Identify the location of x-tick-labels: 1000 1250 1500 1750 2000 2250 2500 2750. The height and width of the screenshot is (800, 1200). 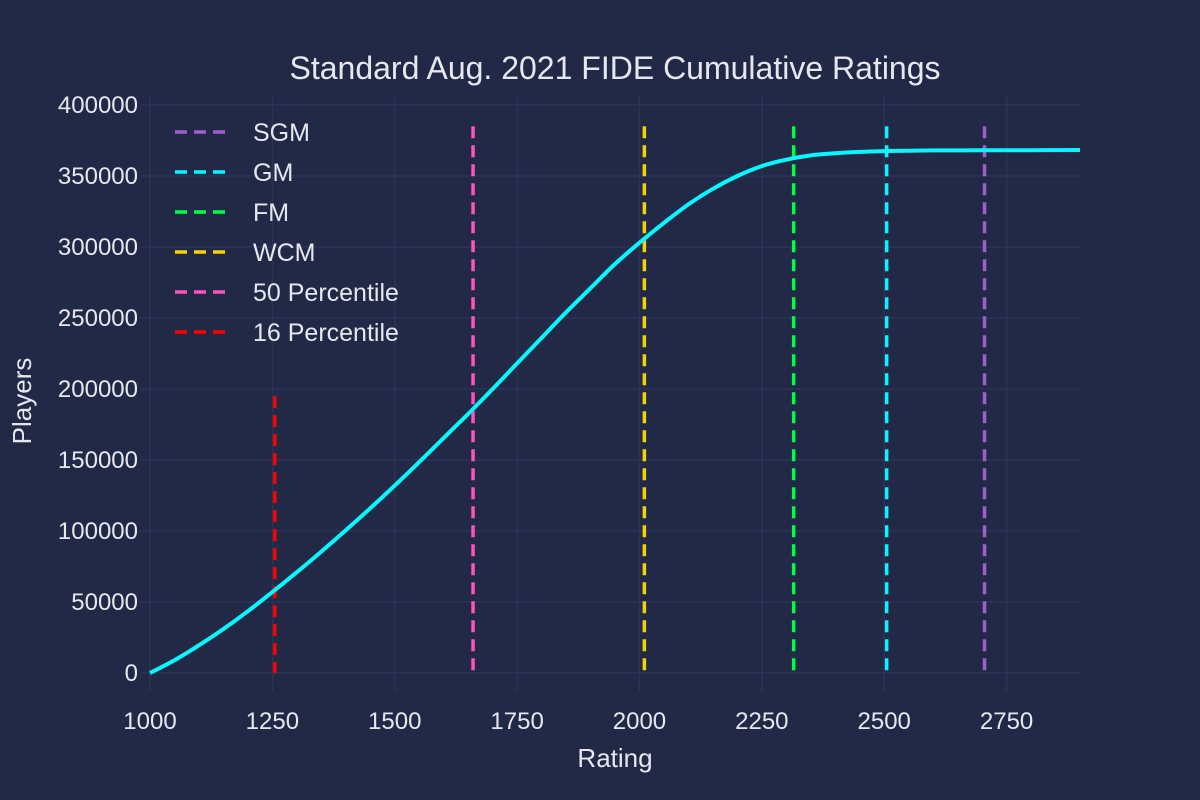
(578, 721).